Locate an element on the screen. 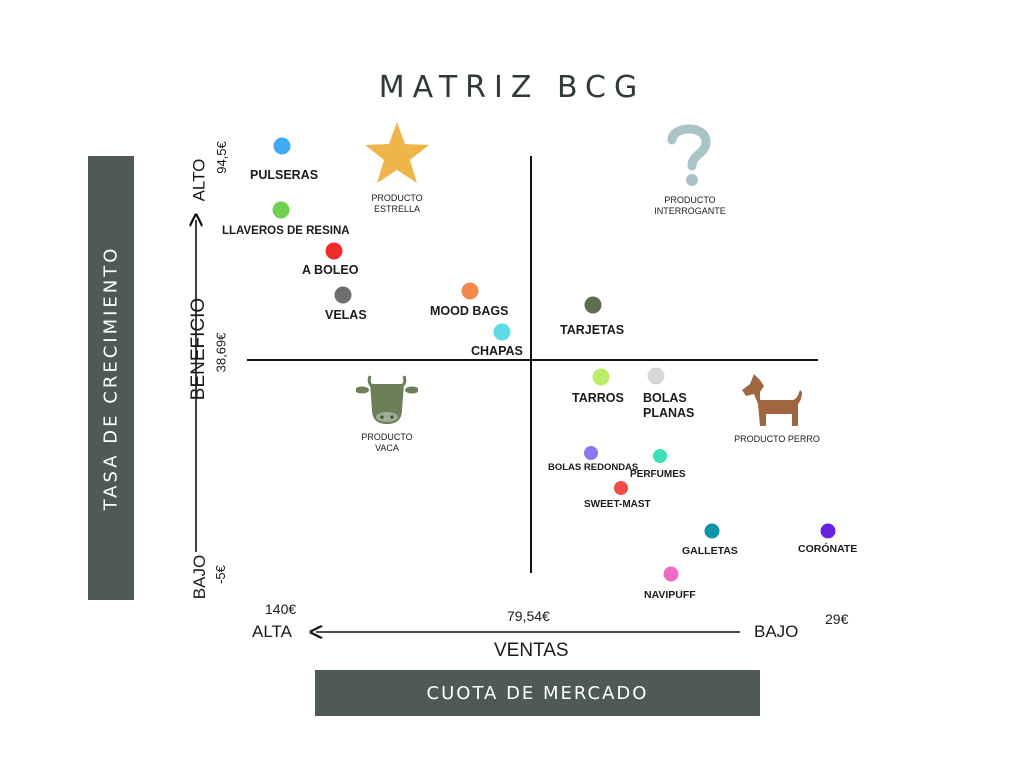 The width and height of the screenshot is (1024, 768). product-dot-a-boleo is located at coordinates (334, 251).